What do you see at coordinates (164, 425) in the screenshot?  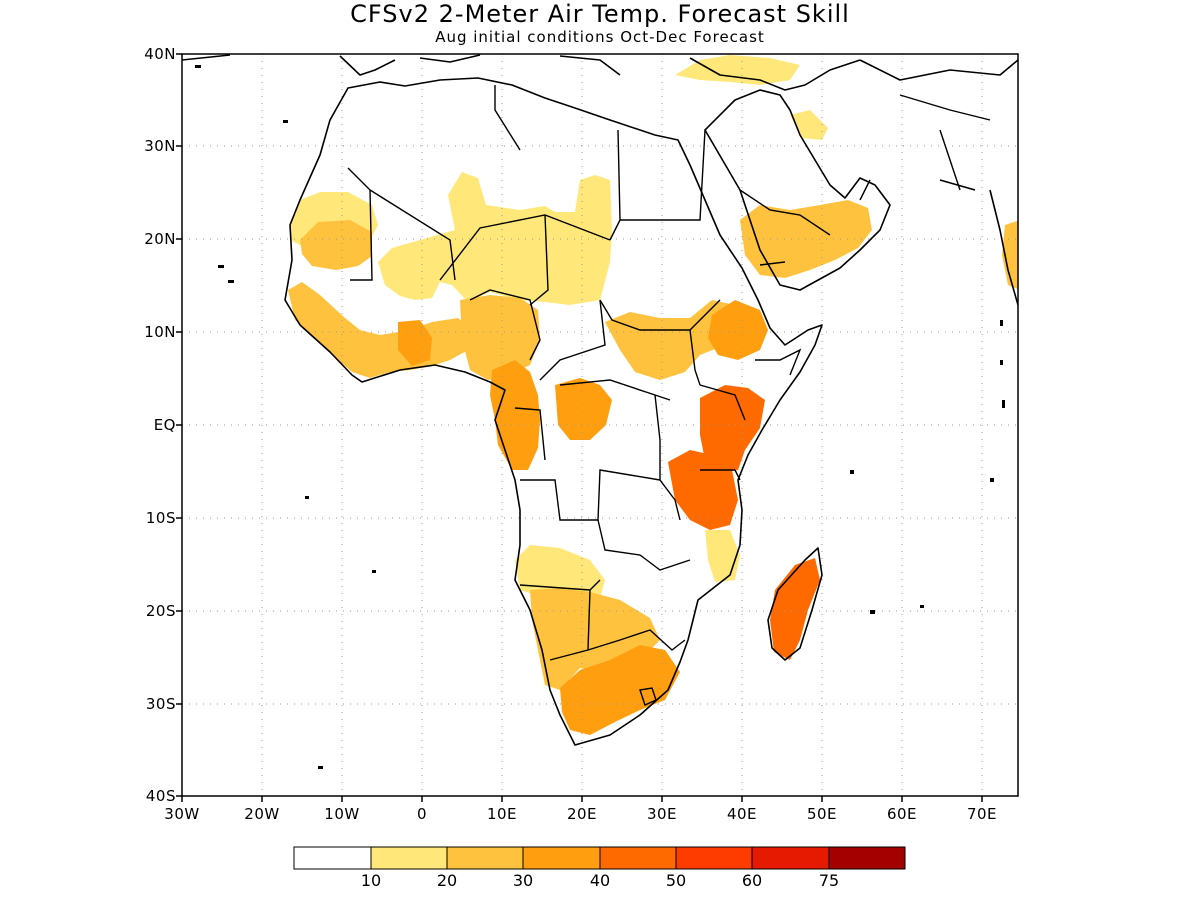 I see `y-tick-label: EQ` at bounding box center [164, 425].